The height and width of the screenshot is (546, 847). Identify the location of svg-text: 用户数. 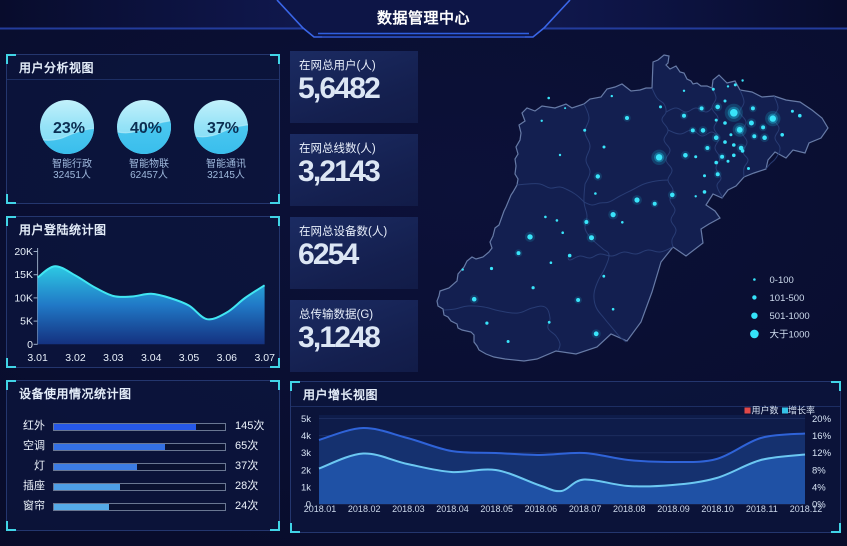
(765, 410).